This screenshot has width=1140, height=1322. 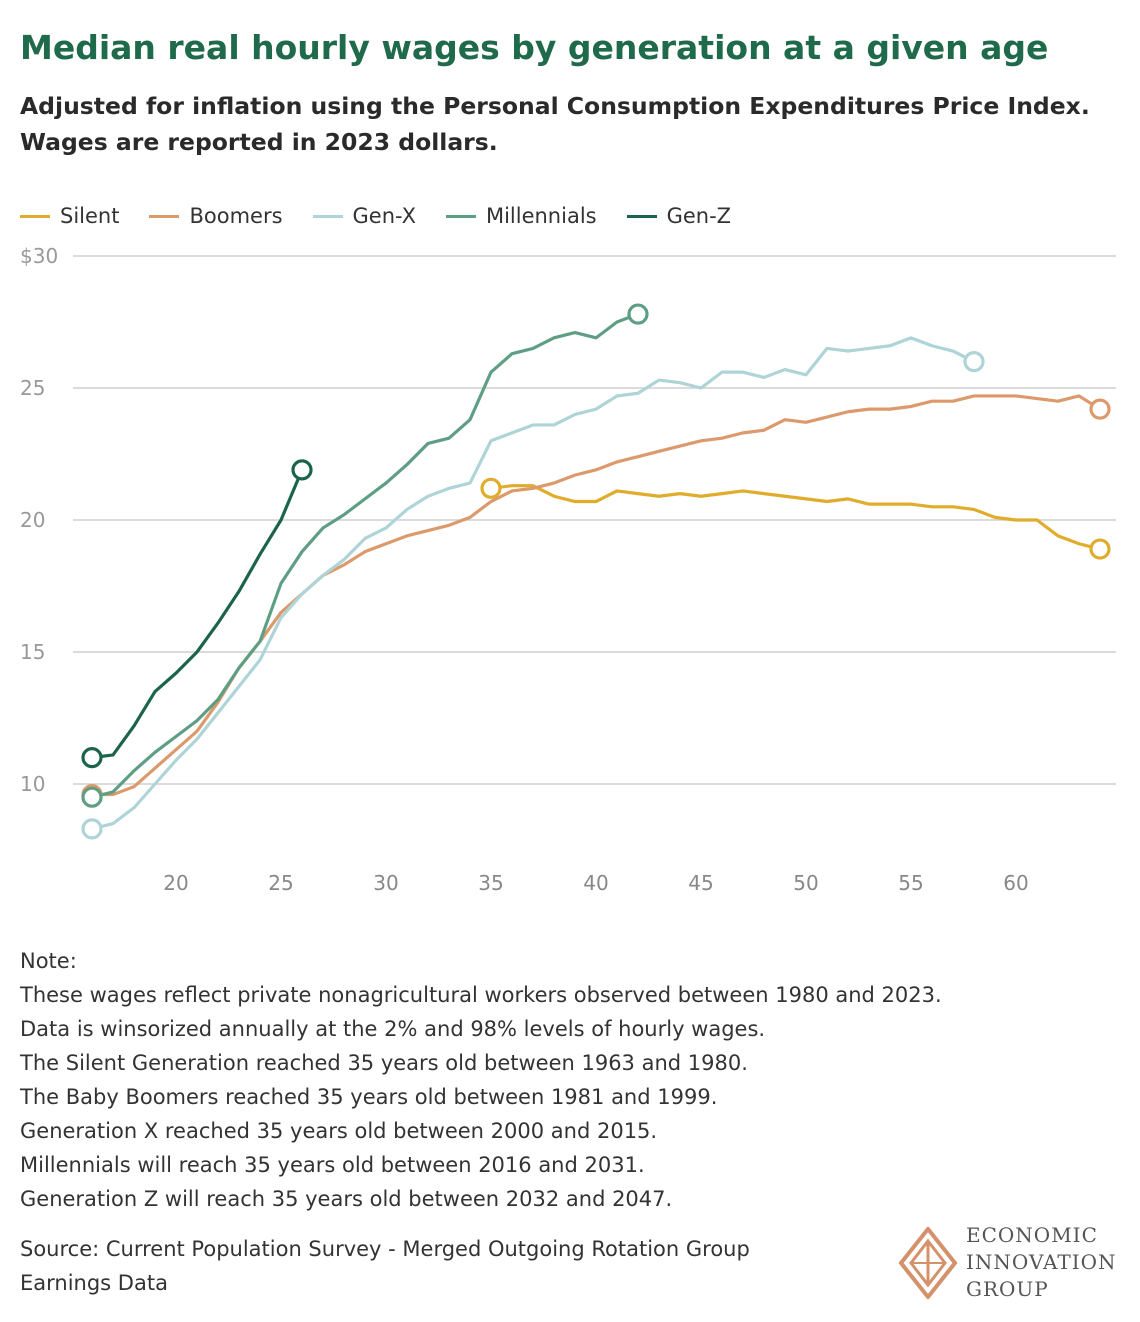 What do you see at coordinates (236, 216) in the screenshot?
I see `legend-label: Boomers` at bounding box center [236, 216].